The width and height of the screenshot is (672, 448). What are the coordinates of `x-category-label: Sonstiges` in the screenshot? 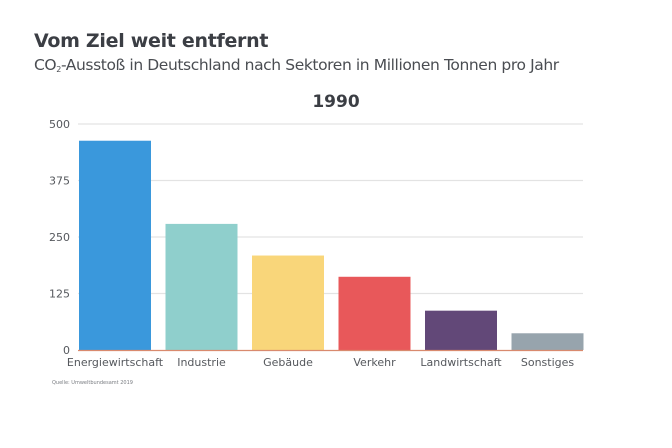 It's located at (548, 362).